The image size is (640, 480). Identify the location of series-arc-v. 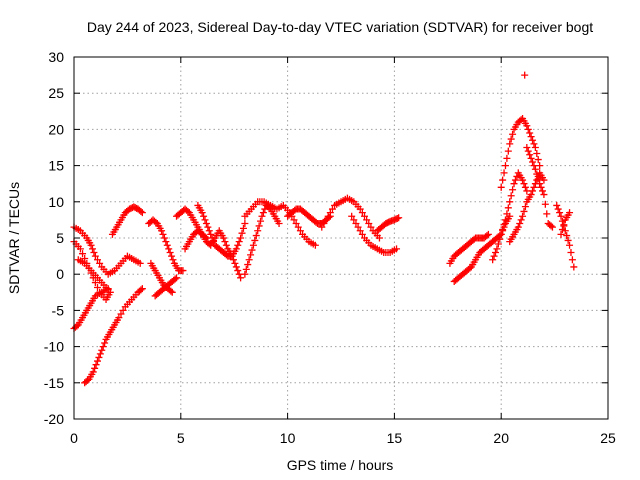
(527, 207).